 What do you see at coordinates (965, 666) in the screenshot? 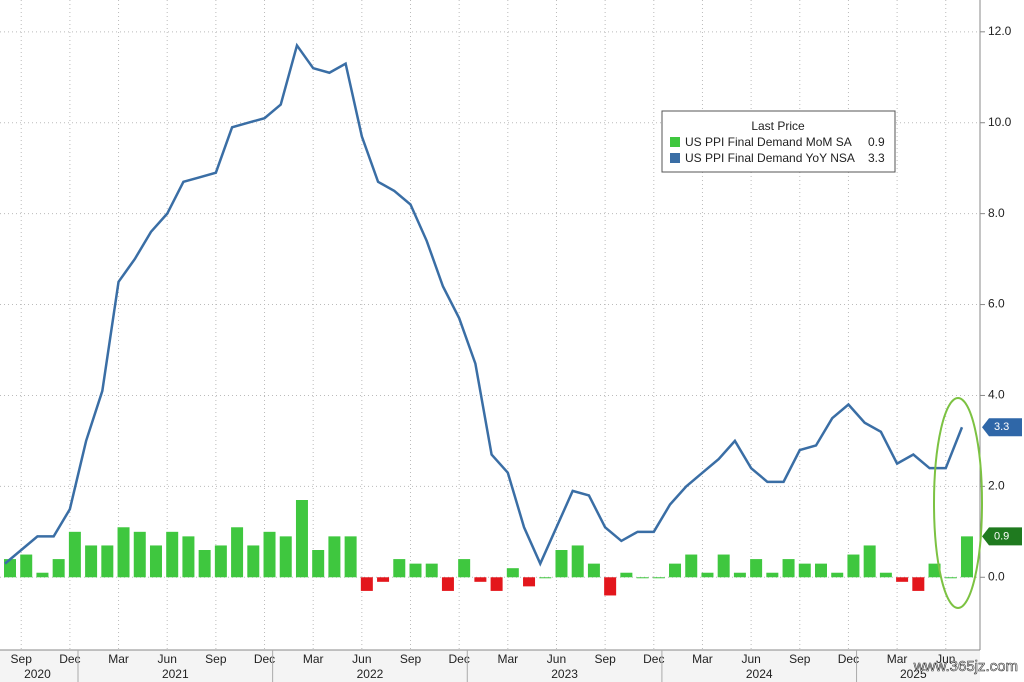
I see `watermark: www.365jz.com` at bounding box center [965, 666].